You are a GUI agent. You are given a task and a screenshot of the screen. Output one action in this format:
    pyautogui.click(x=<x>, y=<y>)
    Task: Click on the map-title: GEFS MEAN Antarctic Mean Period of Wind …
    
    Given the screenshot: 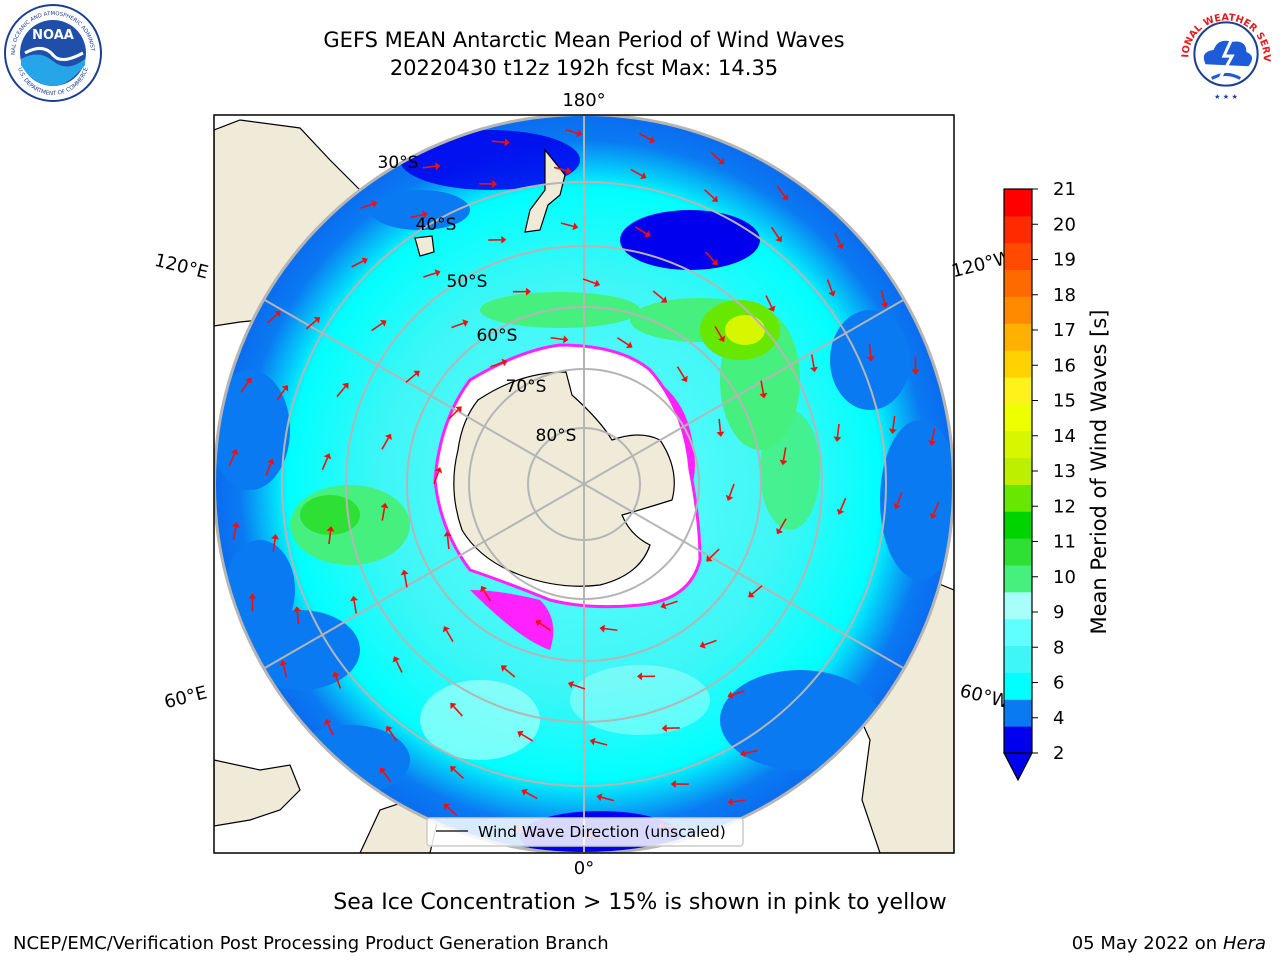 What is the action you would take?
    pyautogui.click(x=584, y=40)
    